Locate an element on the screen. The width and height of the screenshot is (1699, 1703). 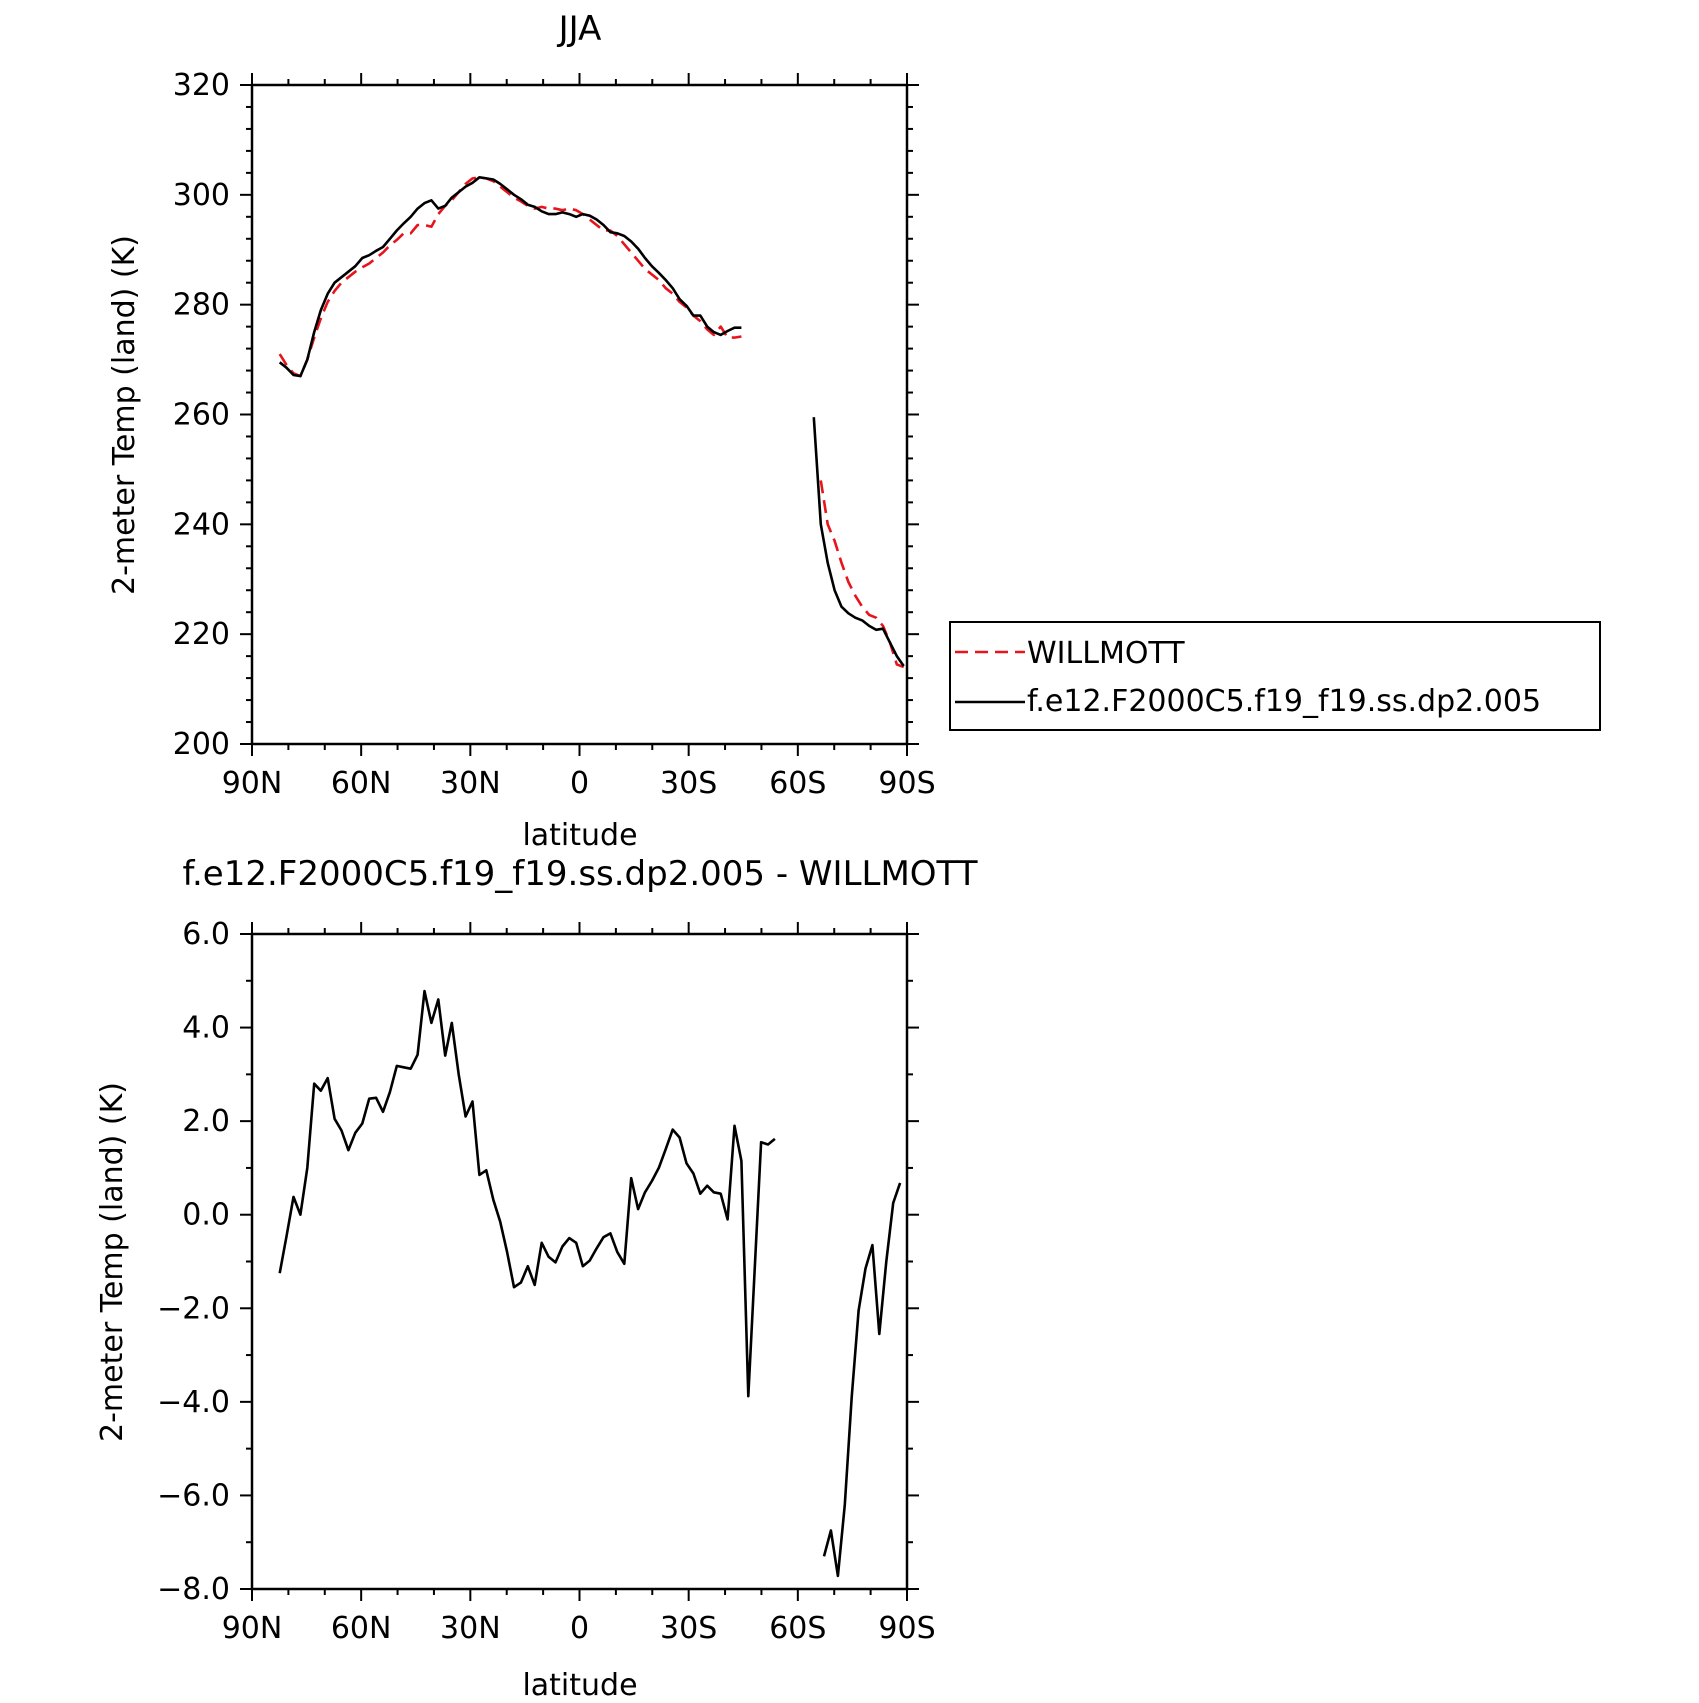
bottom-chart-y-tick-label: −8.0 is located at coordinates (193, 1589).